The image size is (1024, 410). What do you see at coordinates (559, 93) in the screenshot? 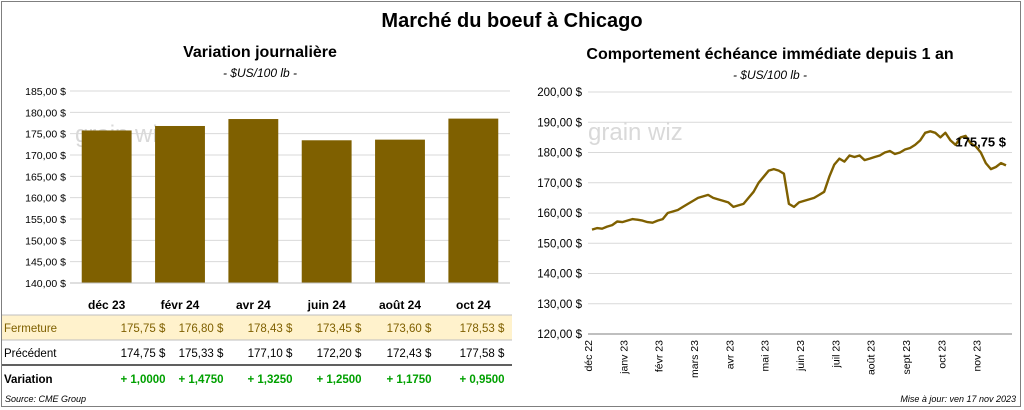
I see `y-tick-label: 200,00 $` at bounding box center [559, 93].